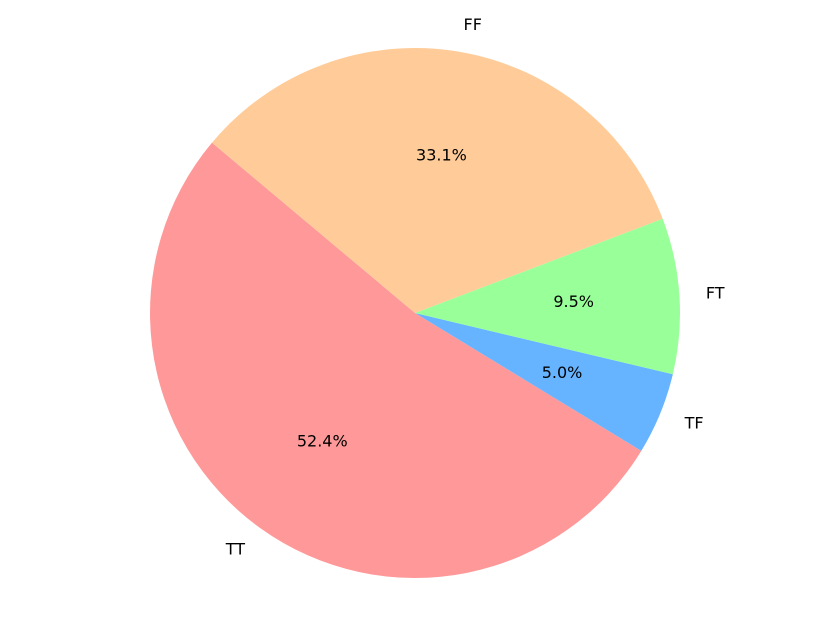 The image size is (830, 623). I want to click on slice-label: TT, so click(235, 548).